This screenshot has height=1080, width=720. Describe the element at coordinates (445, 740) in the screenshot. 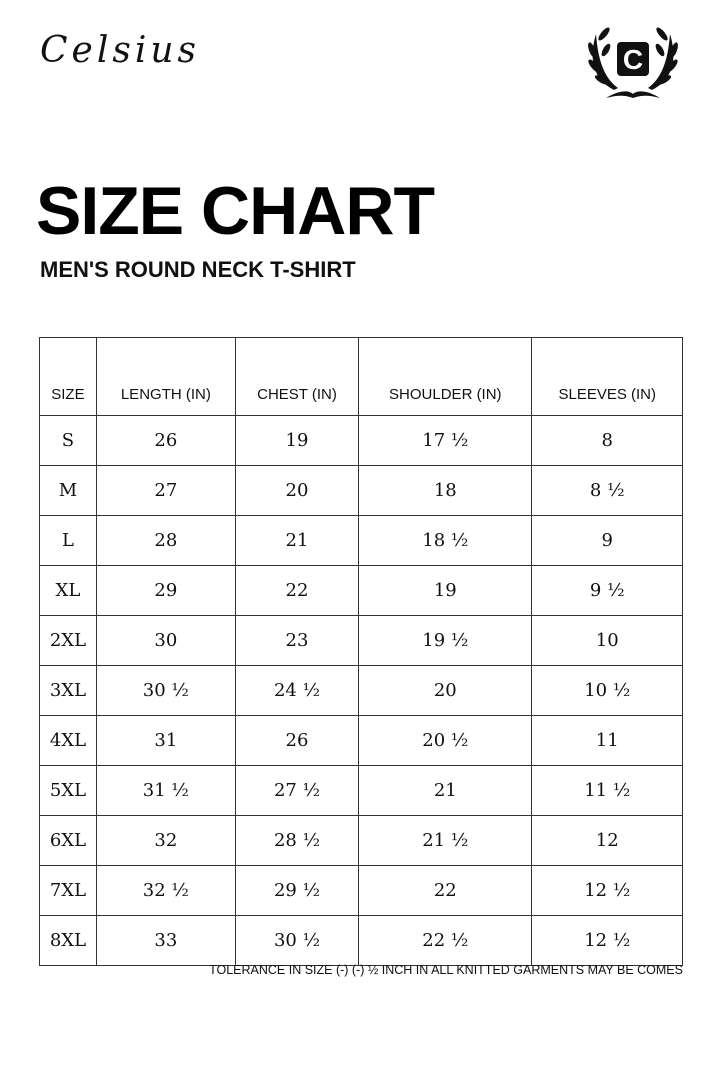

I see `measurement-cell: 20 ½` at that location.